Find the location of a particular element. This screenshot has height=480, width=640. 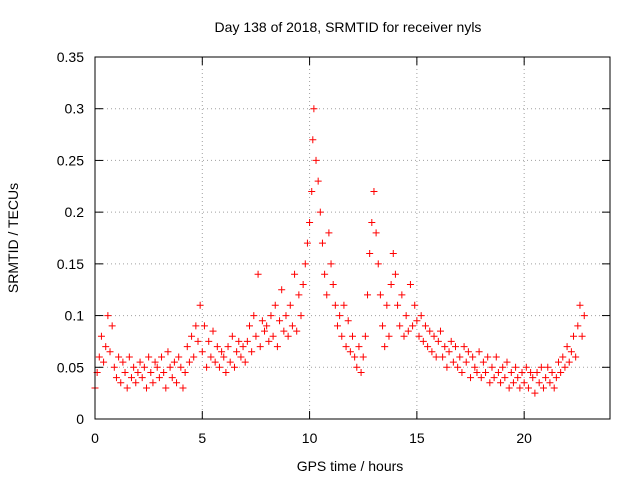

x-axis-label: GPS time / hours is located at coordinates (350, 466).